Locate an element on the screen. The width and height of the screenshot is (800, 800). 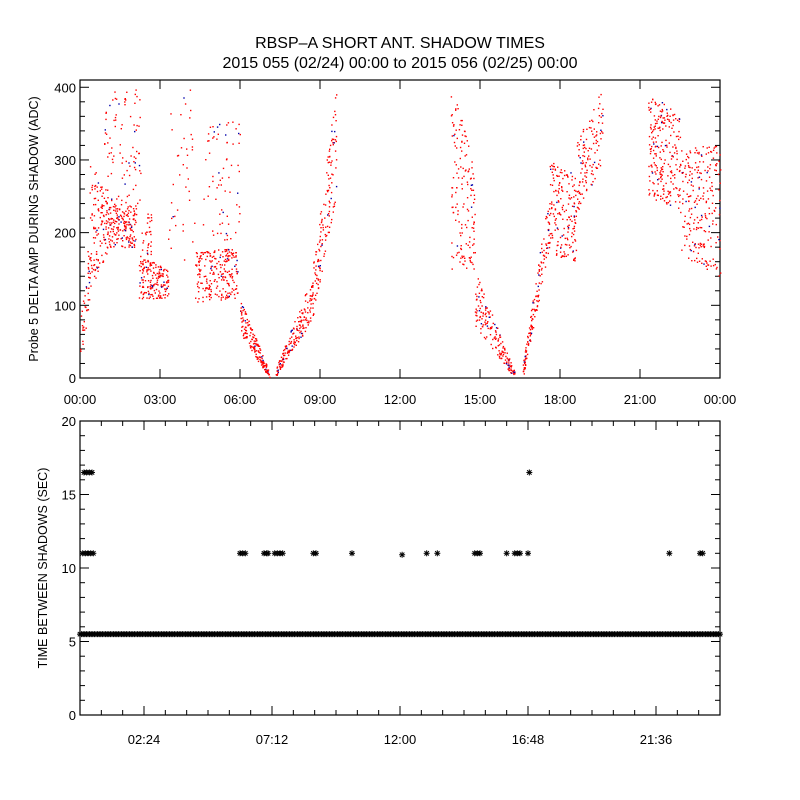
top-y-tick-label: 400 is located at coordinates (65, 87).